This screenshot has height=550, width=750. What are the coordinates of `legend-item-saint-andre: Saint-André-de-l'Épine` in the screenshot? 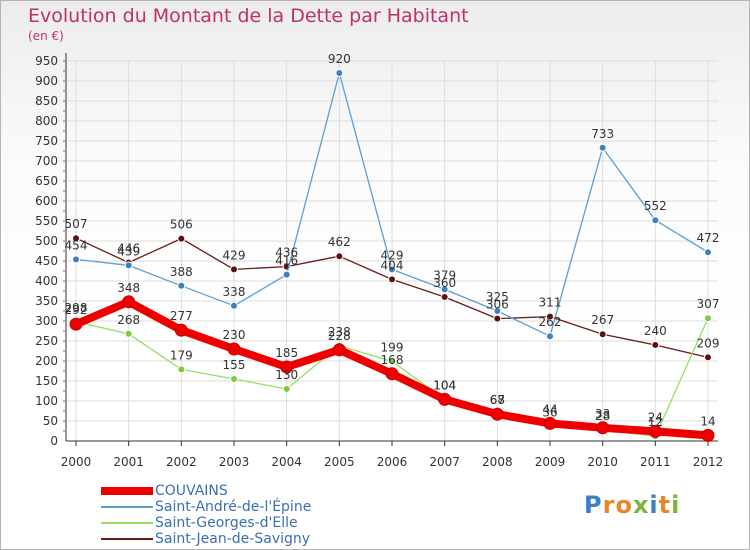 It's located at (206, 507).